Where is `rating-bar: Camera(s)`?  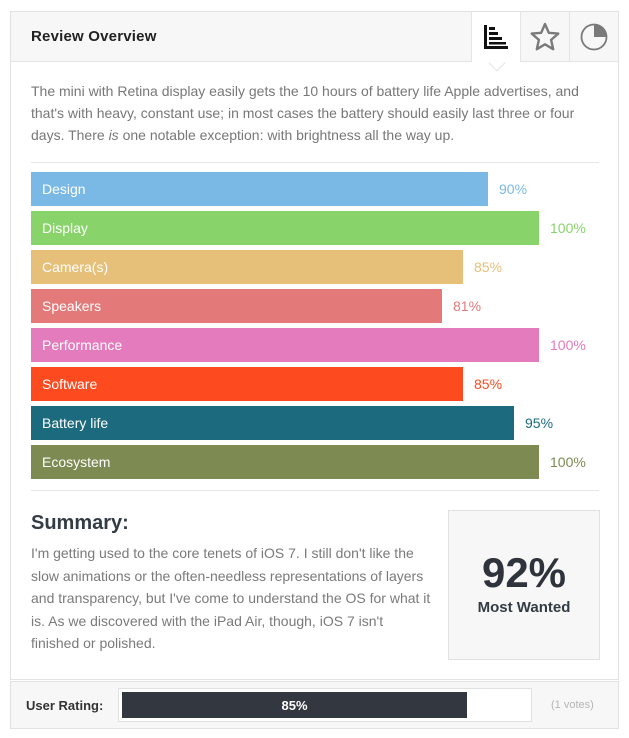 rating-bar: Camera(s) is located at coordinates (247, 267).